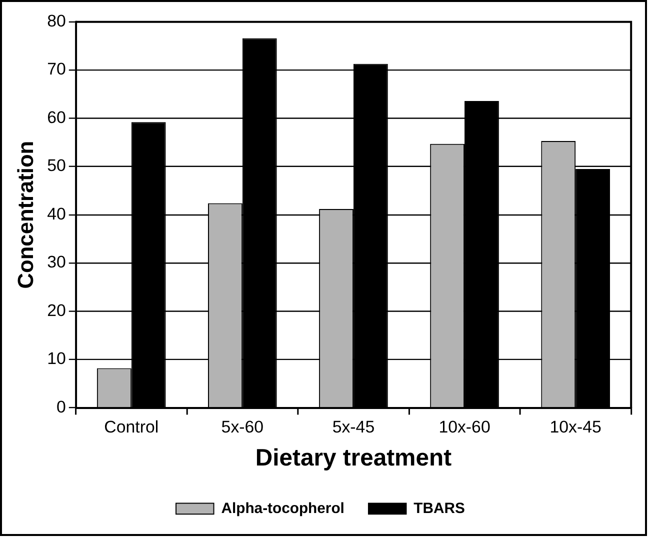 This screenshot has width=651, height=540. Describe the element at coordinates (25, 214) in the screenshot. I see `y-axis-title: Concentration` at that location.